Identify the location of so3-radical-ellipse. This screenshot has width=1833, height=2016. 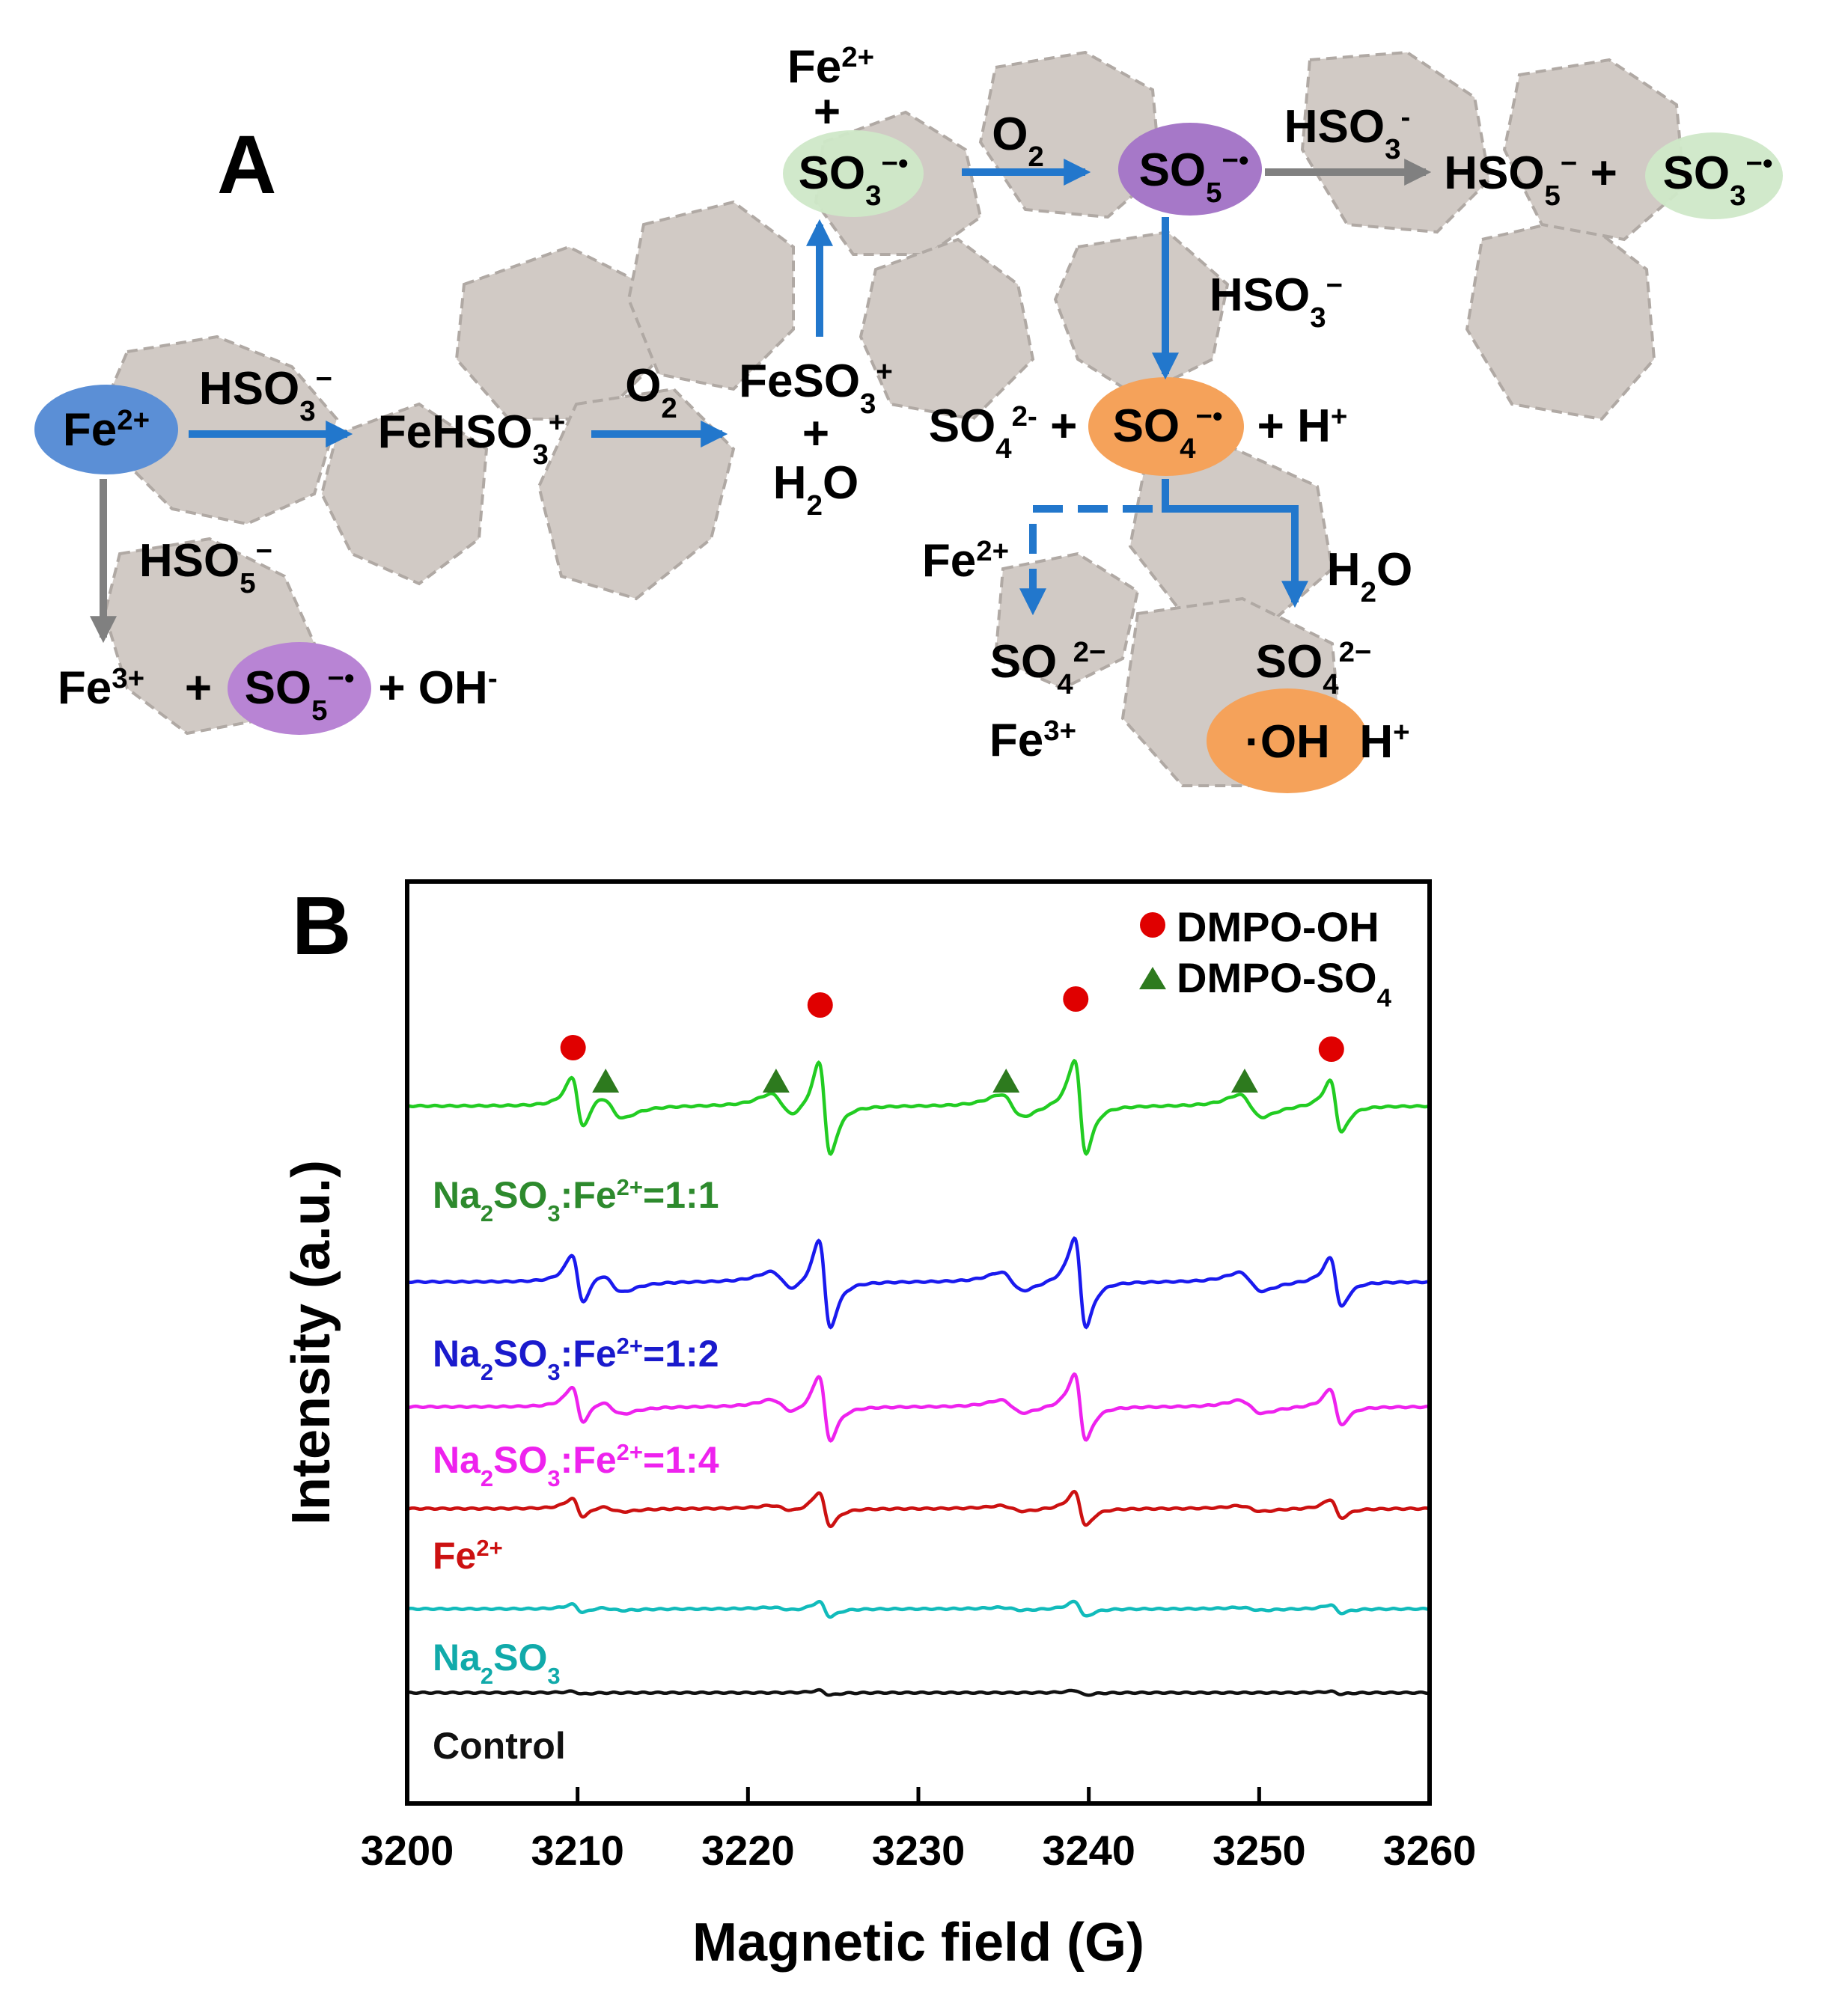
(853, 173).